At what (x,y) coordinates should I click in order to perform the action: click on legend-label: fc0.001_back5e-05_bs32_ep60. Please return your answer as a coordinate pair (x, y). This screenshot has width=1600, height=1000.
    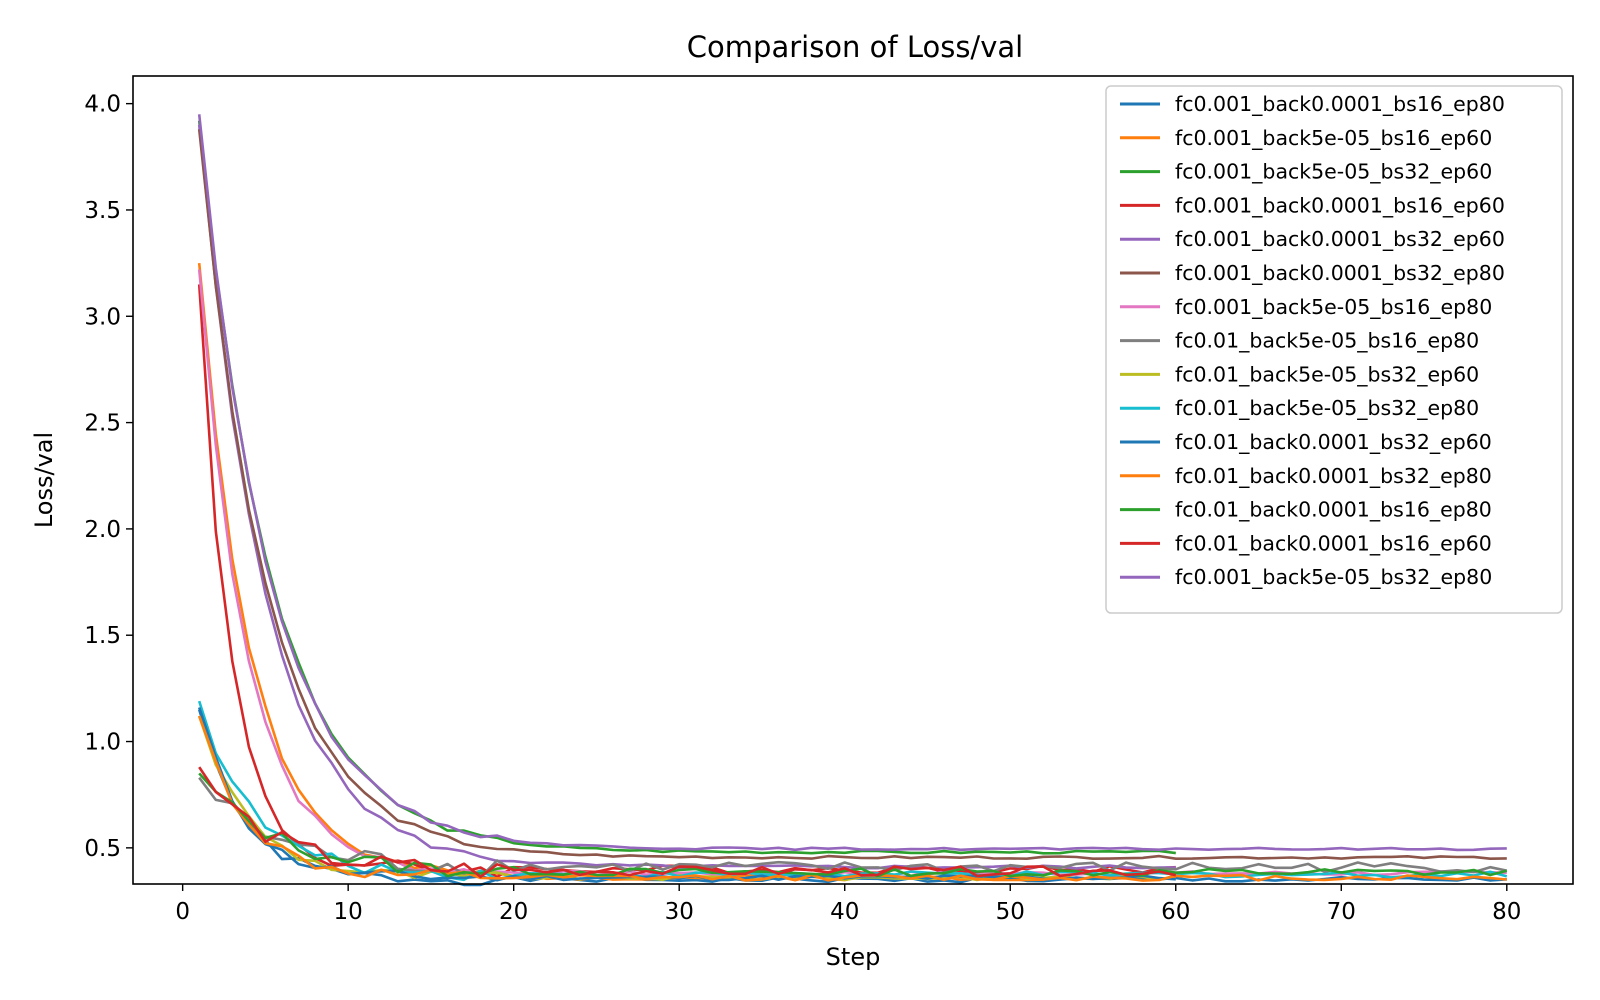
    Looking at the image, I should click on (1333, 172).